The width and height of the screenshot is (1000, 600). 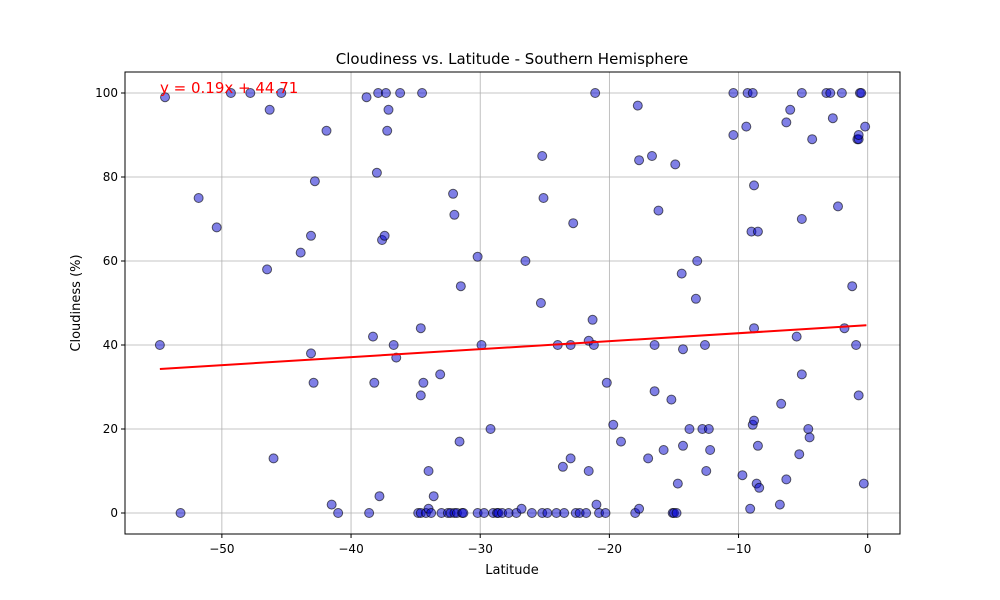 I want to click on regression-line, so click(x=513, y=347).